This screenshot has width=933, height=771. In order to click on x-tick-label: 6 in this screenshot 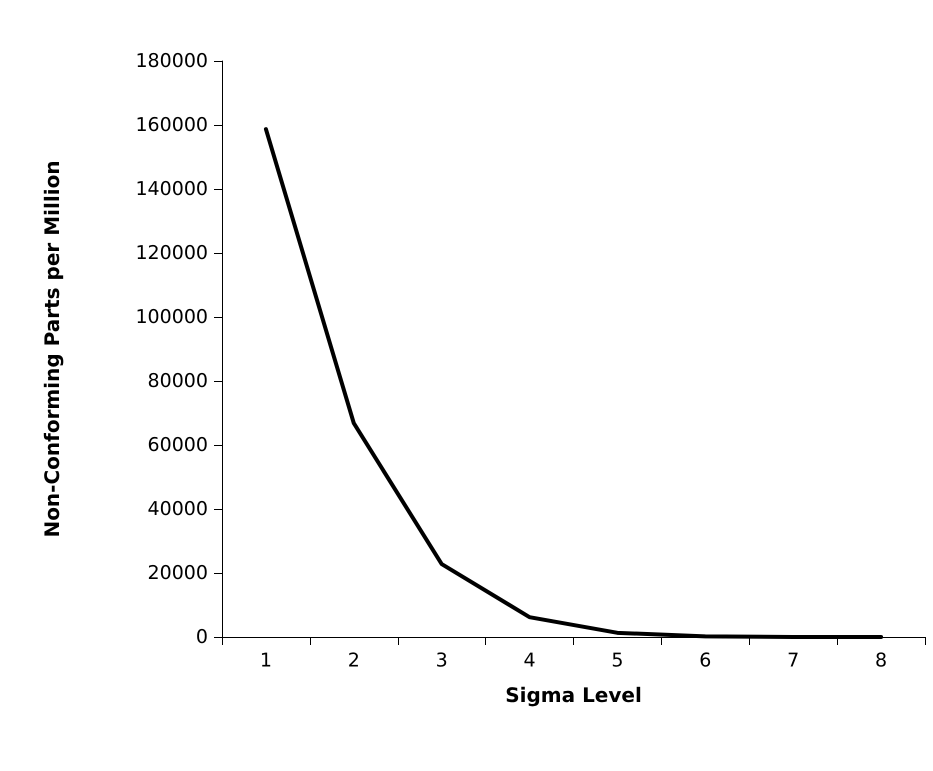, I will do `click(705, 661)`.